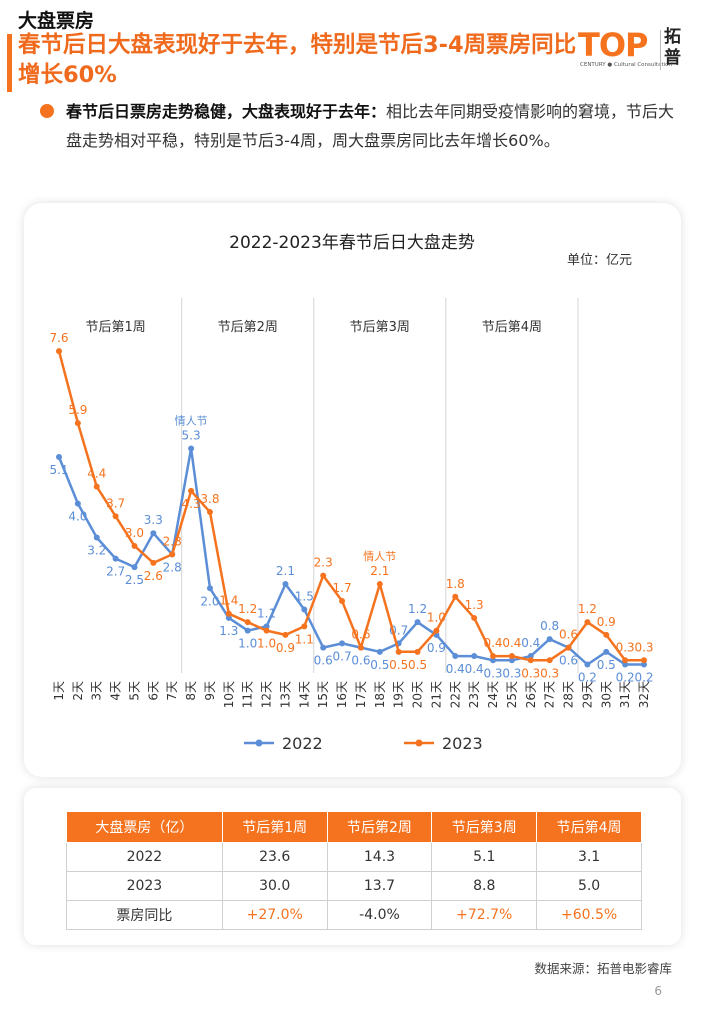 The height and width of the screenshot is (1025, 710). Describe the element at coordinates (229, 694) in the screenshot. I see `x-tick-label: 10天` at that location.